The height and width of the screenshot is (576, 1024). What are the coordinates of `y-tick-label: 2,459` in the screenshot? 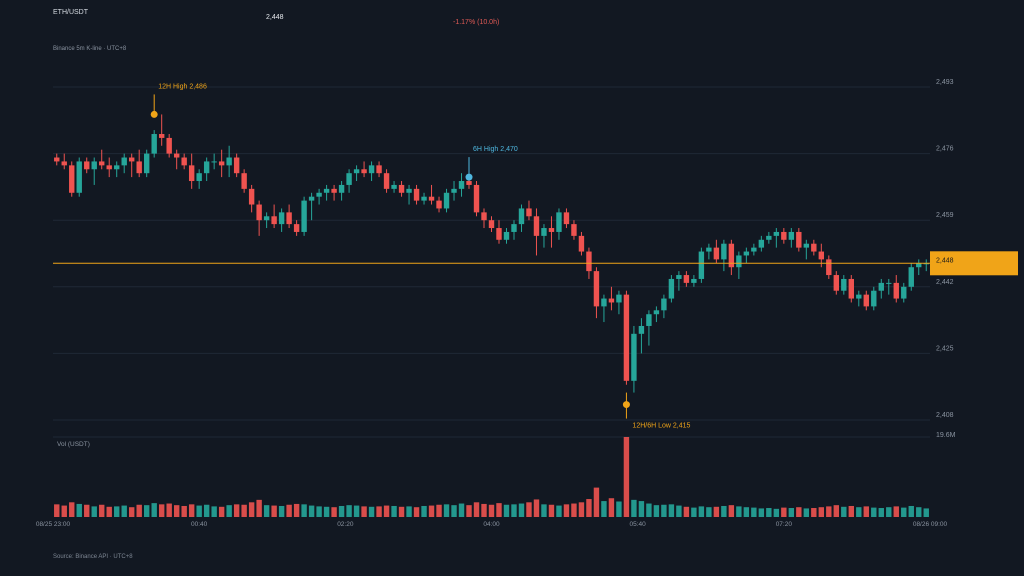 It's located at (945, 215).